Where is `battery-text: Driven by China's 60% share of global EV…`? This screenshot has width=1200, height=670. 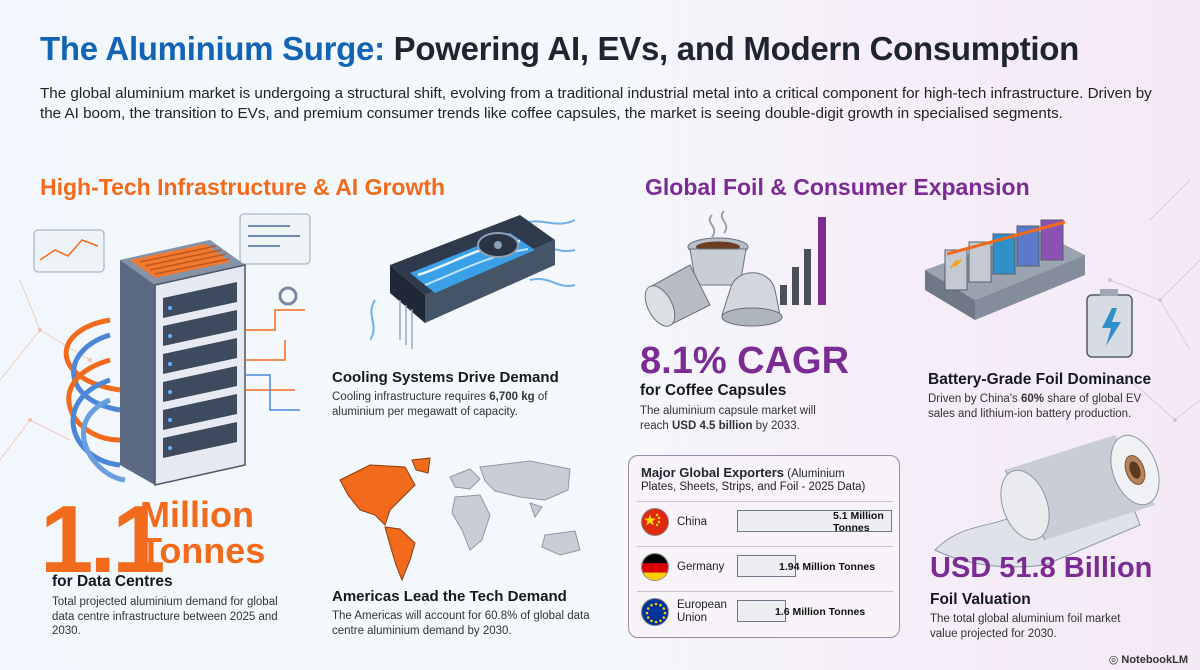 battery-text: Driven by China's 60% share of global EV… is located at coordinates (1035, 406).